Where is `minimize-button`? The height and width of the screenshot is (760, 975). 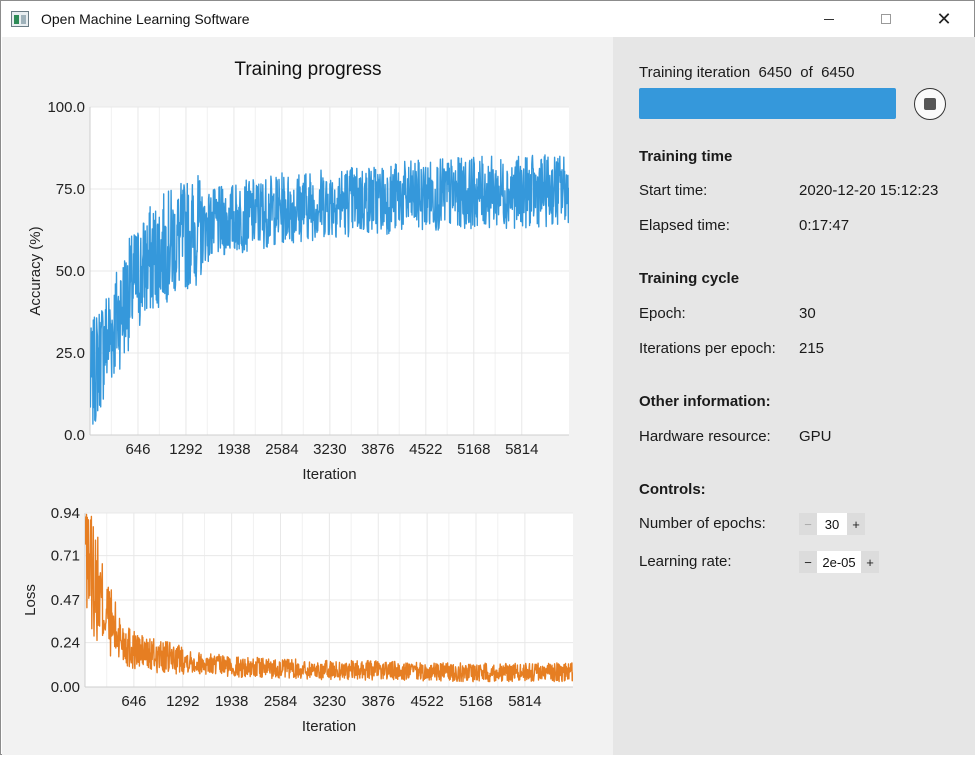
minimize-button is located at coordinates (829, 19).